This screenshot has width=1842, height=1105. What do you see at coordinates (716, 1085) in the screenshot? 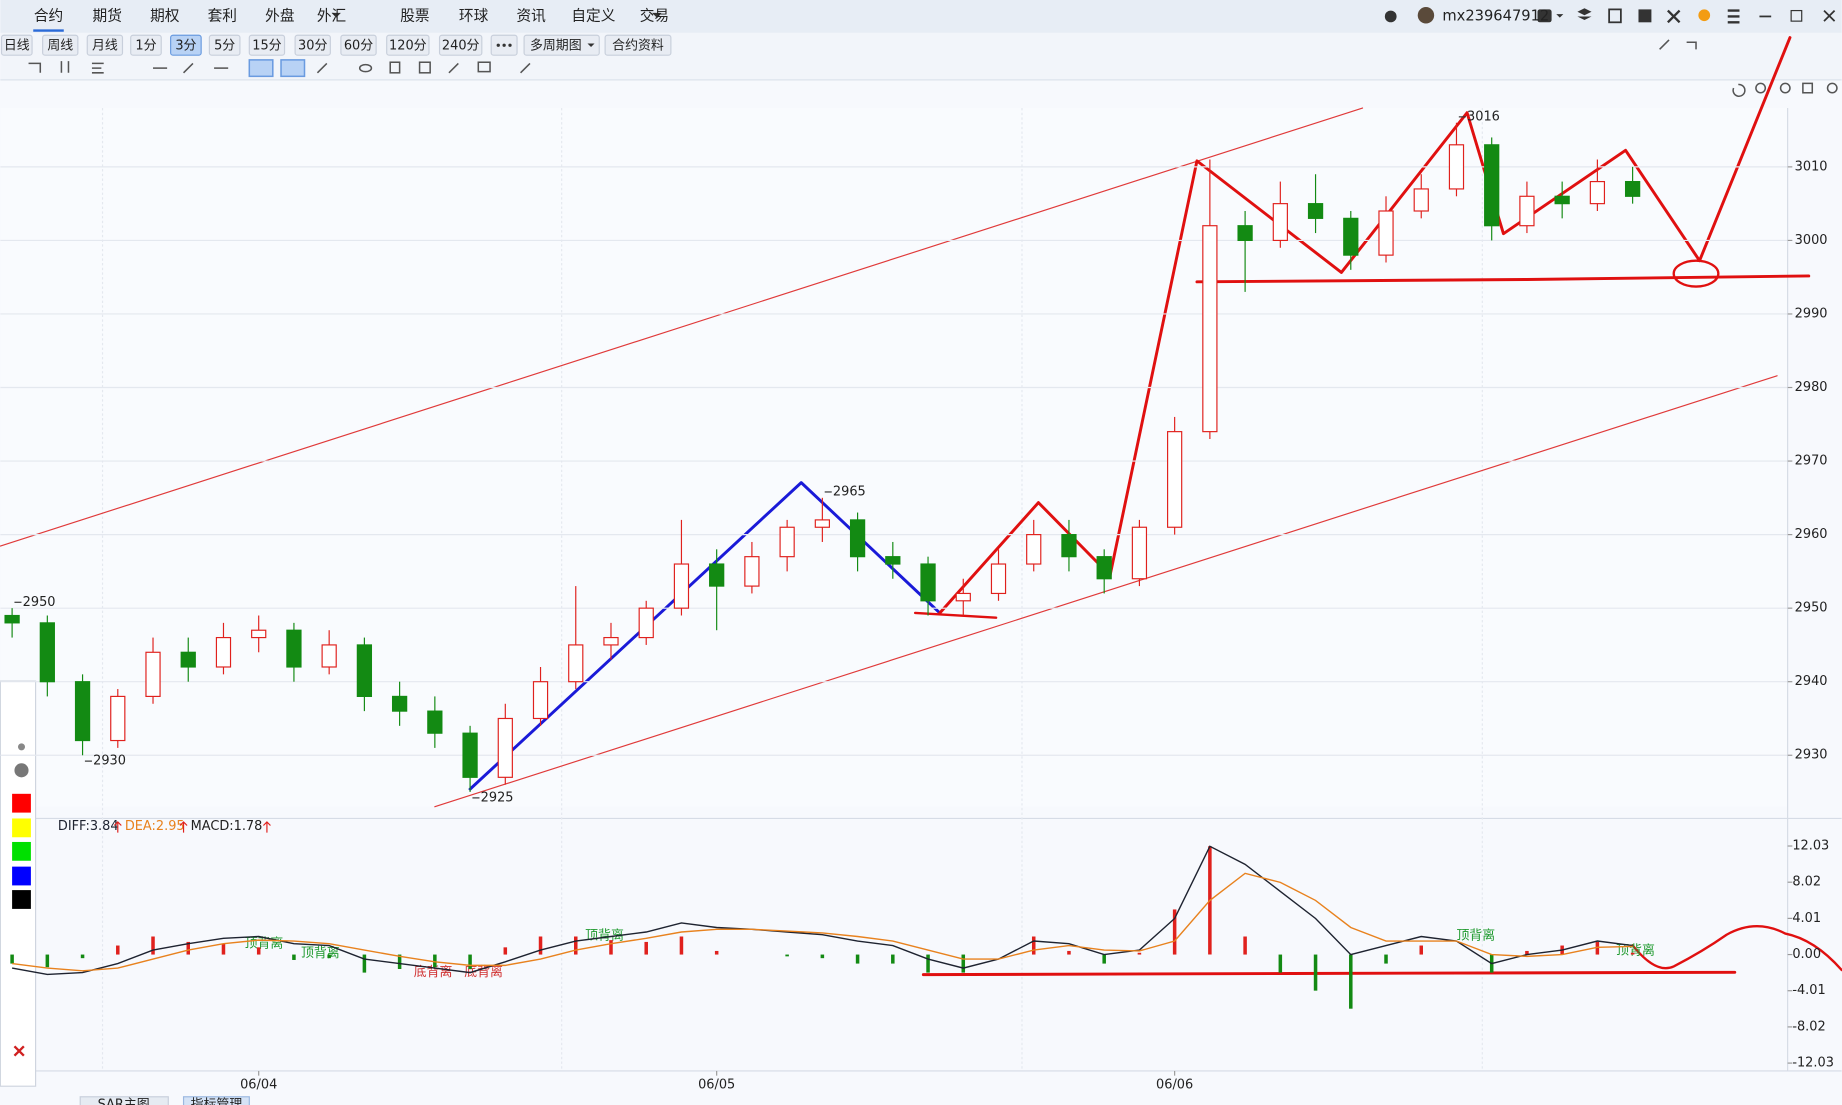
I see `x-tick-label: 06/05` at bounding box center [716, 1085].